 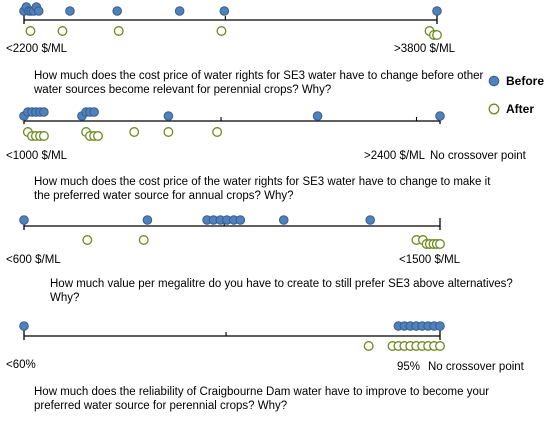 I want to click on legend-before-marker, so click(x=494, y=81).